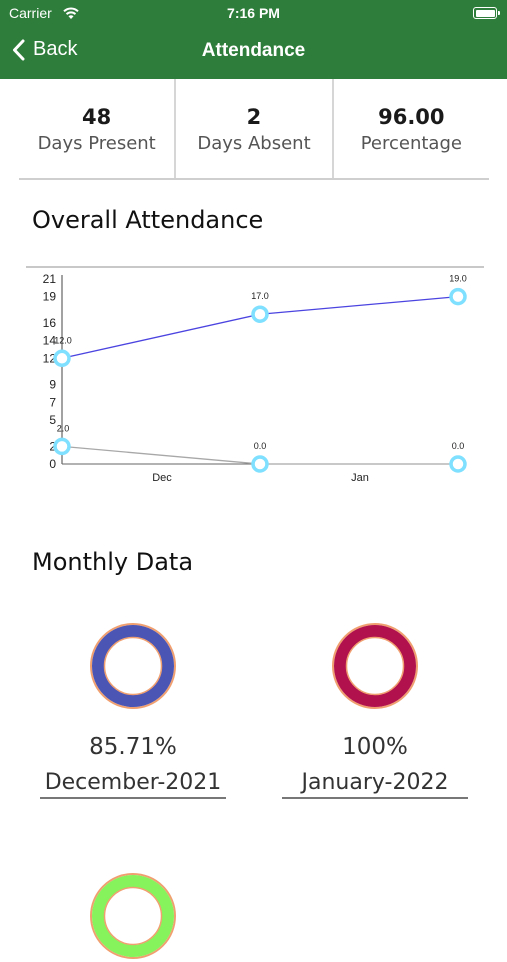 Image resolution: width=507 pixels, height=962 pixels. I want to click on month-card: 100% January-2022, so click(375, 709).